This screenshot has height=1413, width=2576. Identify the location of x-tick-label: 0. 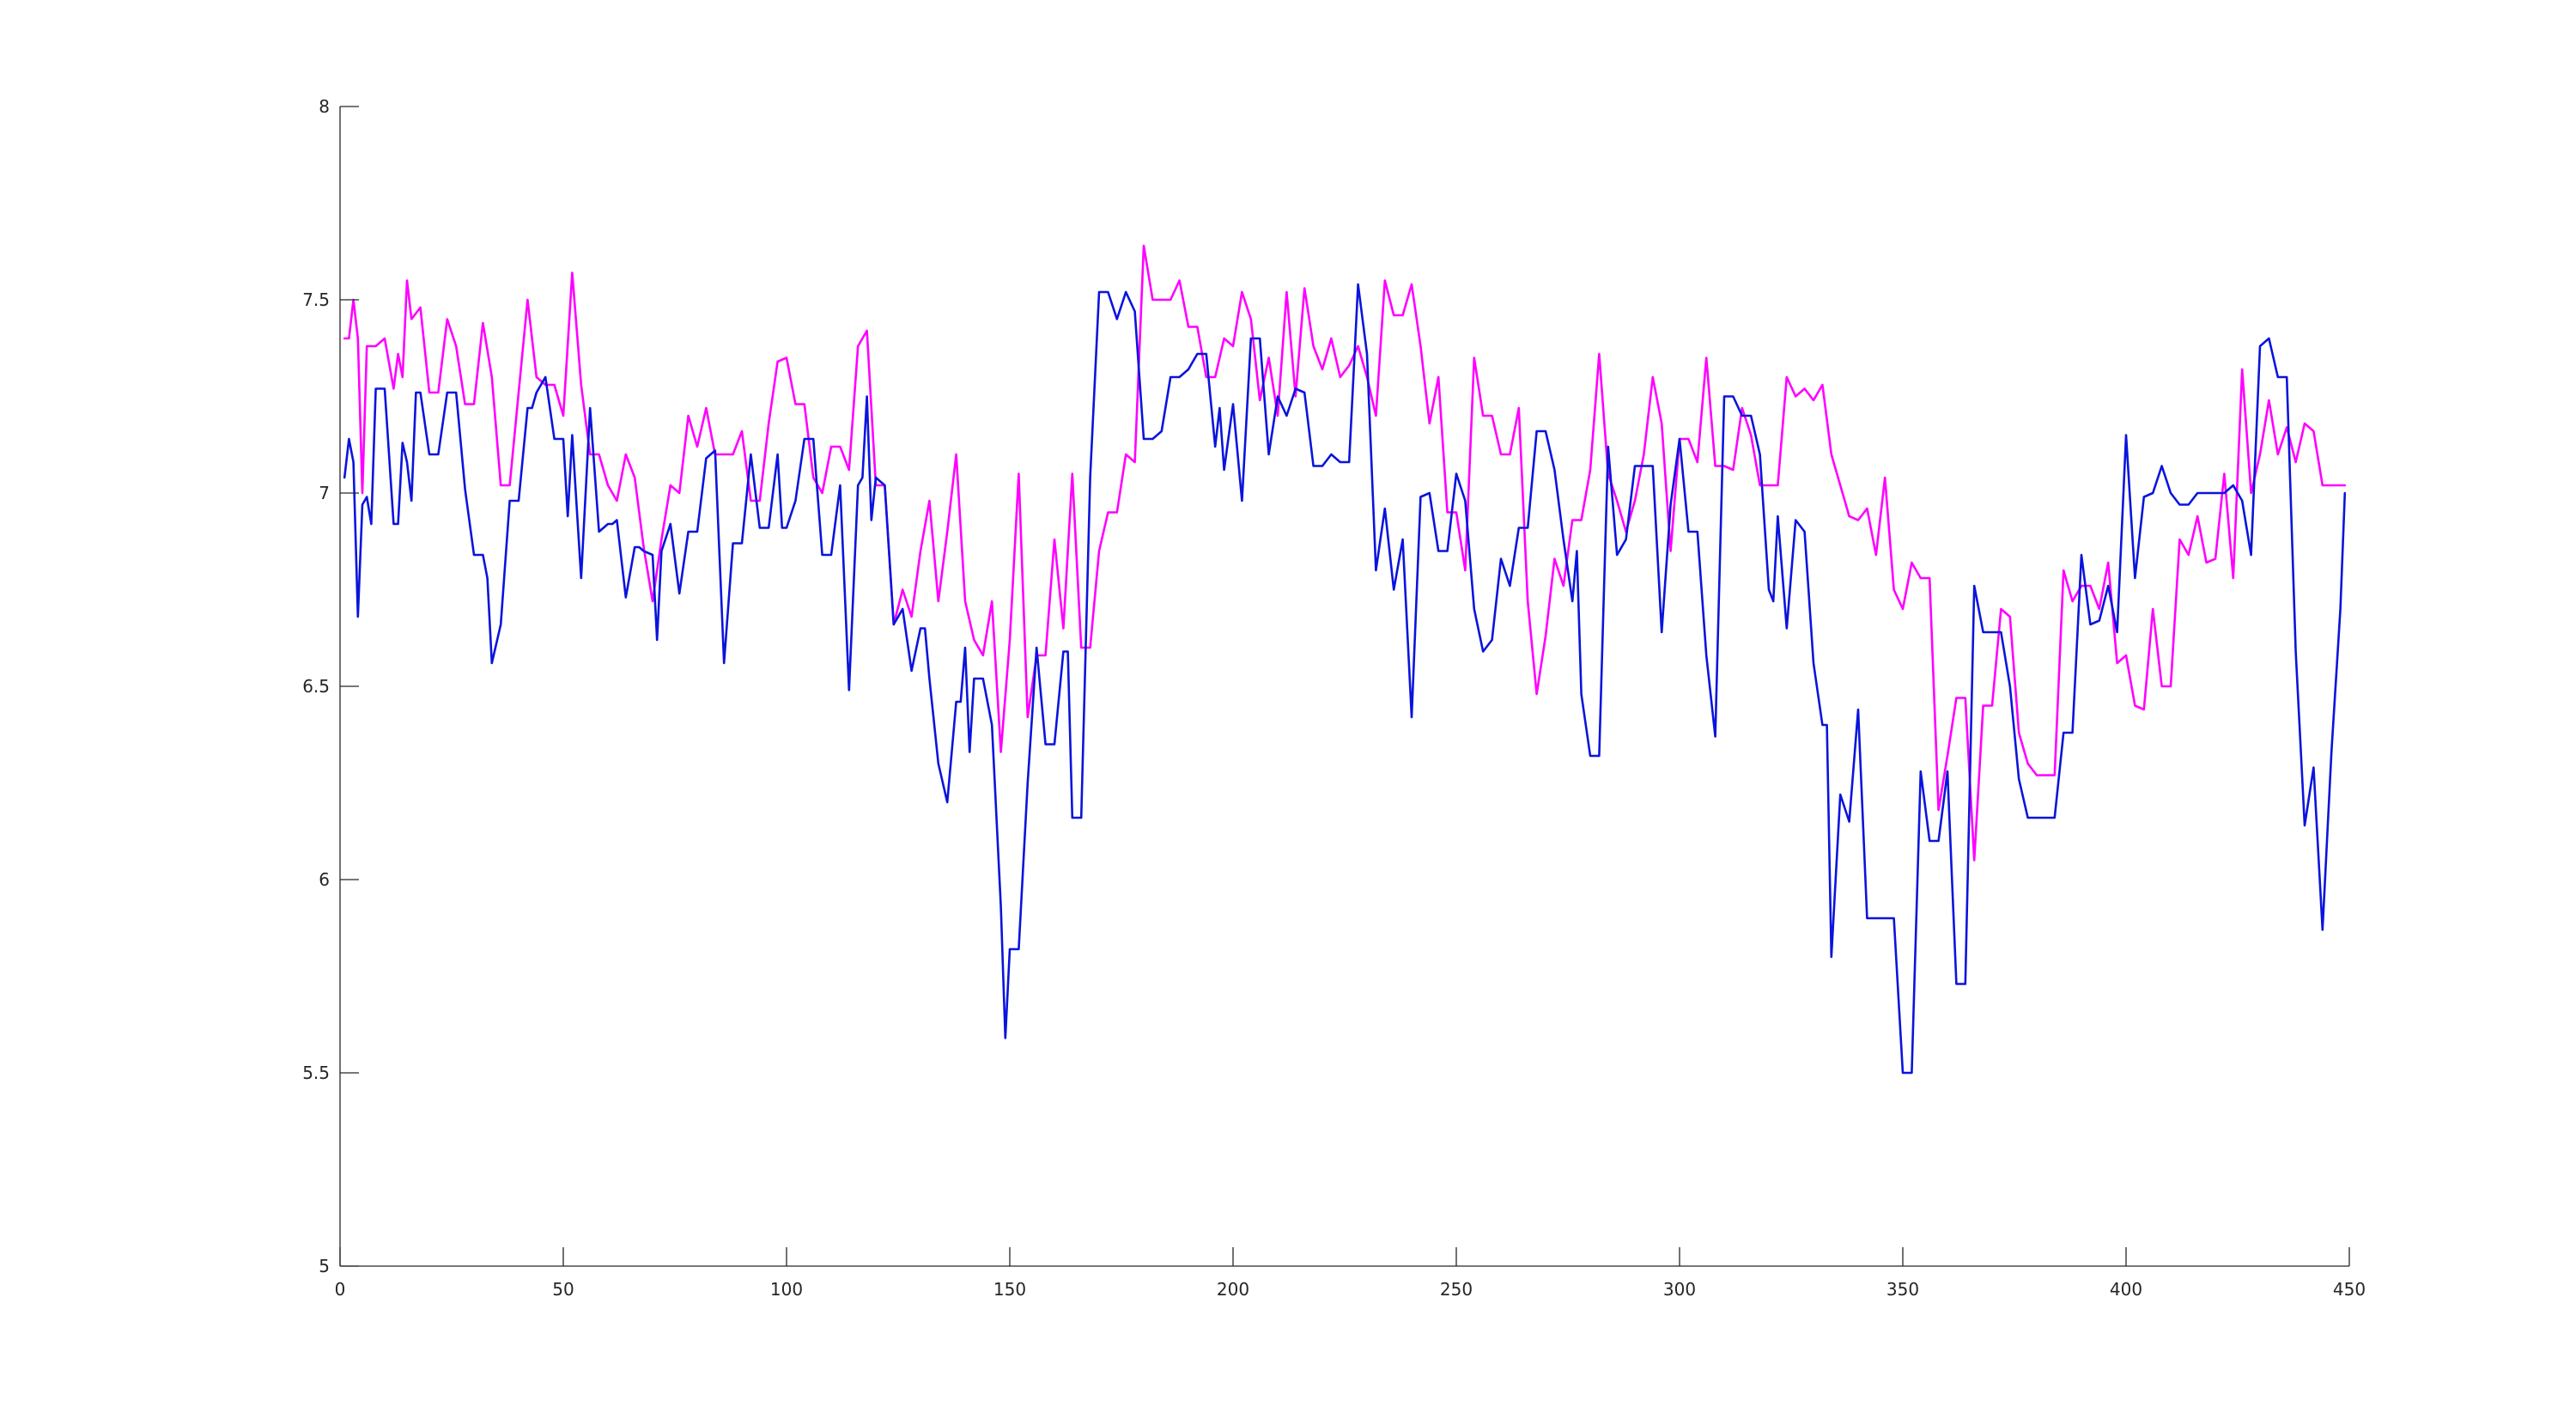
(340, 1289).